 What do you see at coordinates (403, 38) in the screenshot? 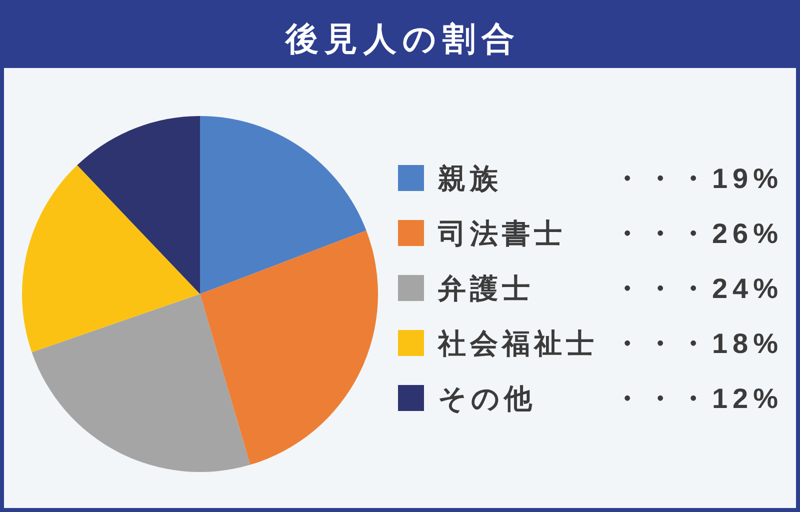
I see `title: 後見人の割合` at bounding box center [403, 38].